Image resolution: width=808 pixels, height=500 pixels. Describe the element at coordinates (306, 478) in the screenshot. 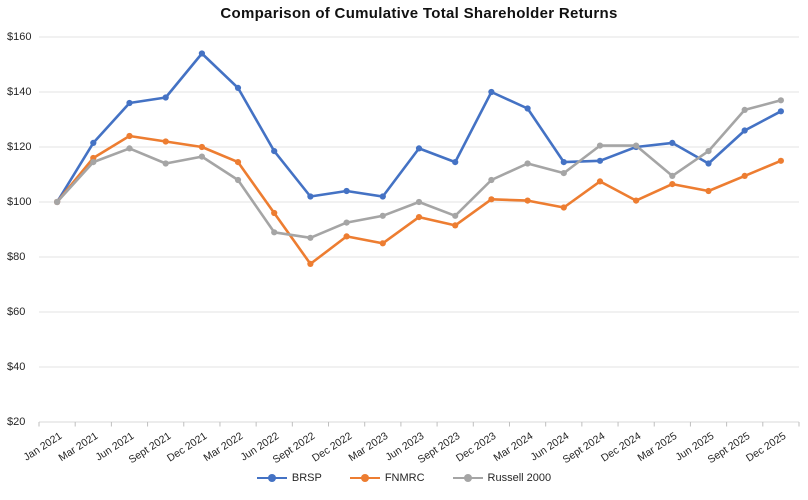

I see `legend-label: BRSP` at that location.